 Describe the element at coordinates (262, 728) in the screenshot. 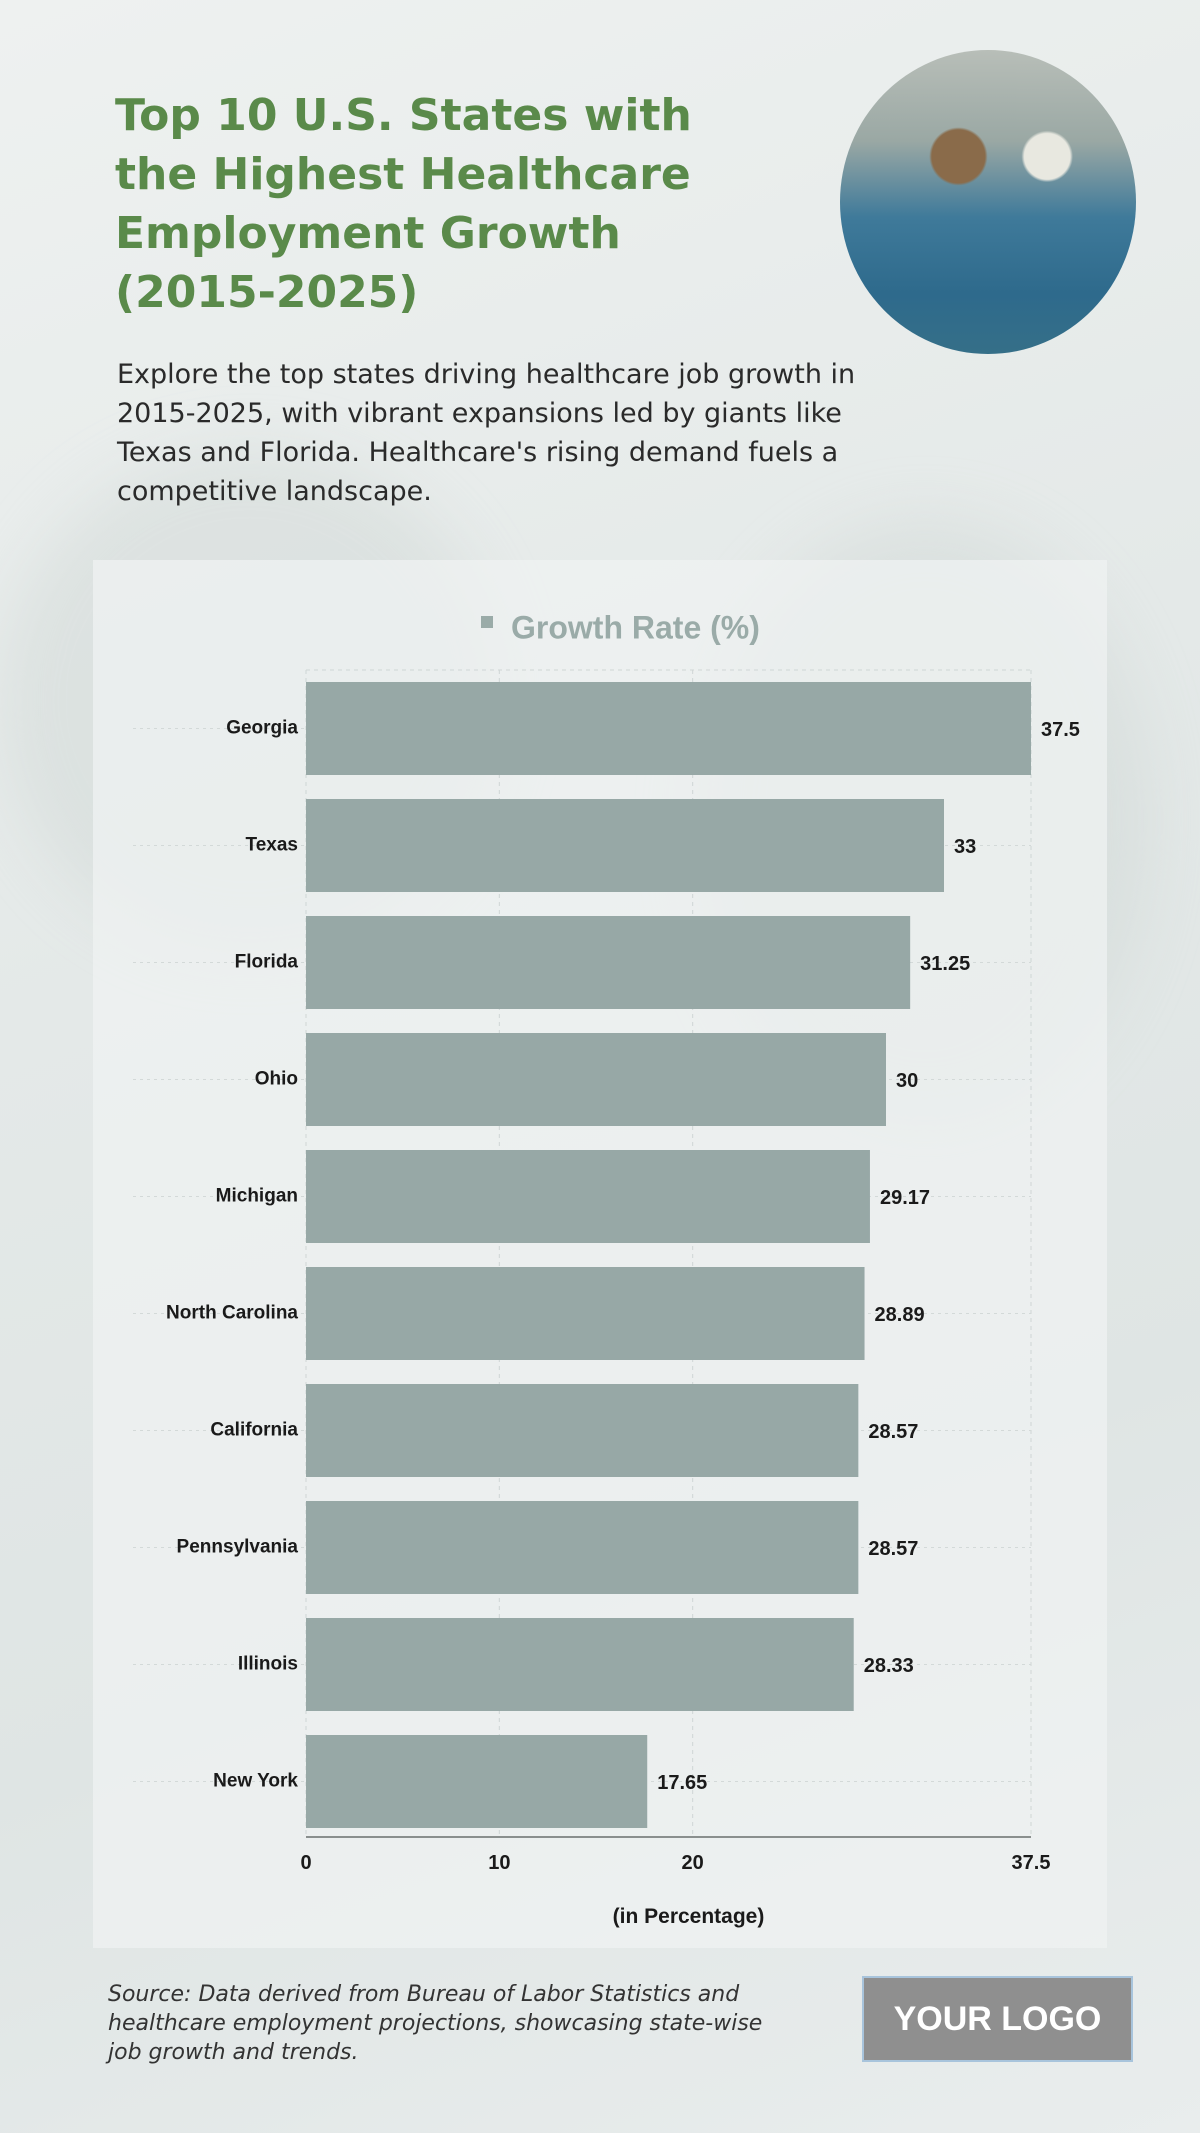

I see `category-label: Georgia` at that location.